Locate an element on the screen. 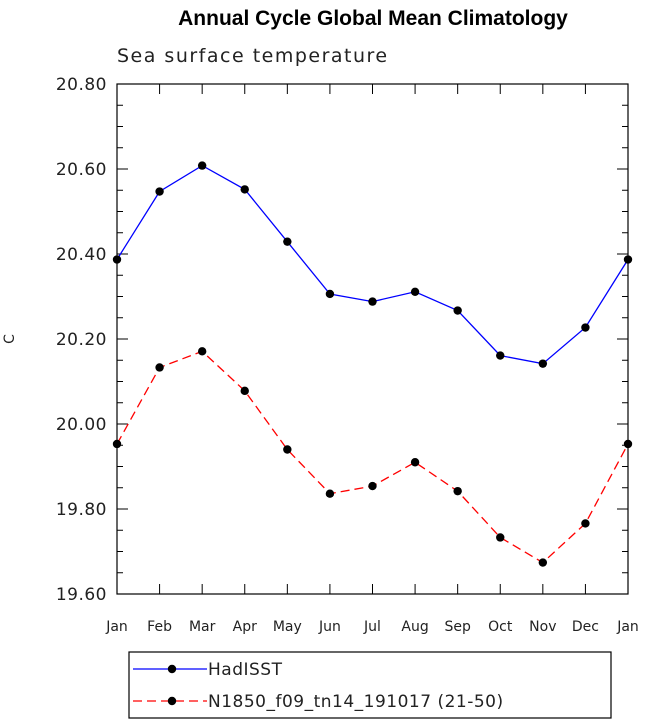 The width and height of the screenshot is (647, 726). x-tick-label: Jun is located at coordinates (329, 627).